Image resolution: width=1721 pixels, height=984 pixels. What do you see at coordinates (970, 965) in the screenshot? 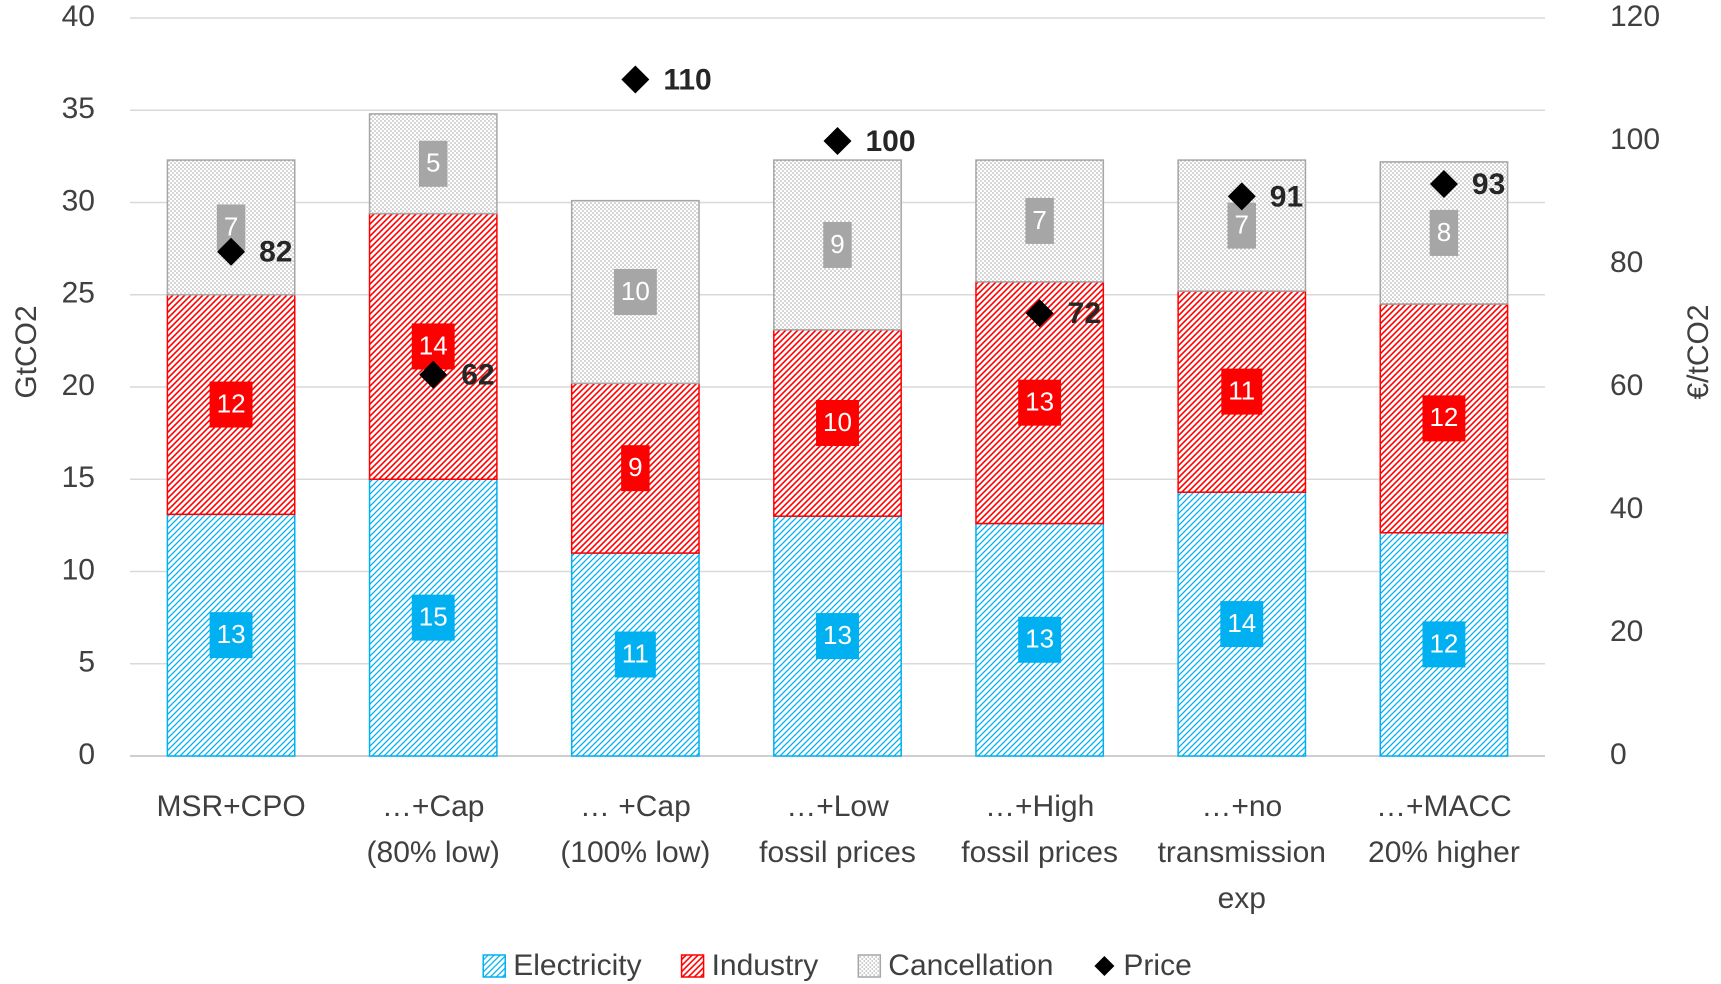
I see `legend-label: Cancellation` at bounding box center [970, 965].